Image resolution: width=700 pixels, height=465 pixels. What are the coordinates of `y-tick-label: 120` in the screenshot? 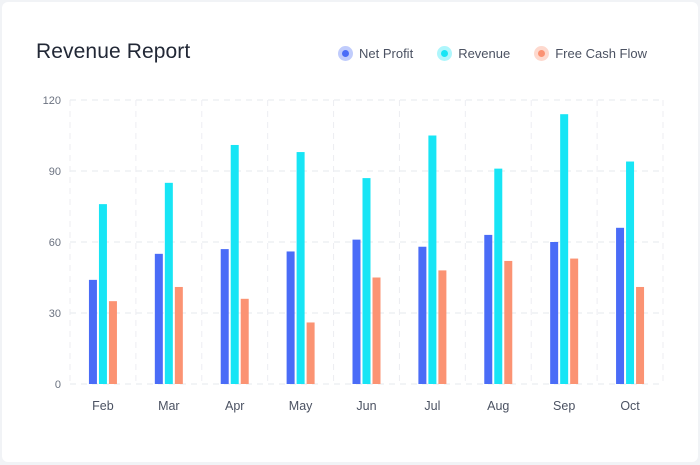 It's located at (52, 101).